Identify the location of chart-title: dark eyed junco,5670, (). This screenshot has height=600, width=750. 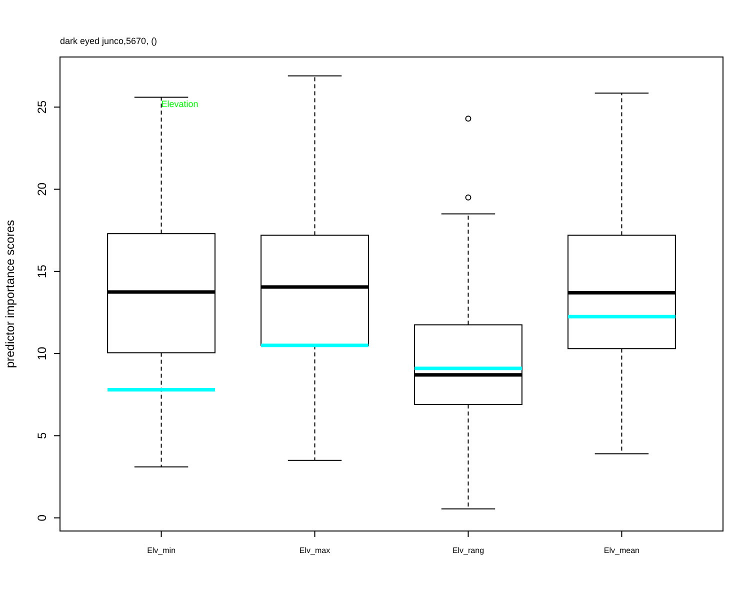
(109, 41).